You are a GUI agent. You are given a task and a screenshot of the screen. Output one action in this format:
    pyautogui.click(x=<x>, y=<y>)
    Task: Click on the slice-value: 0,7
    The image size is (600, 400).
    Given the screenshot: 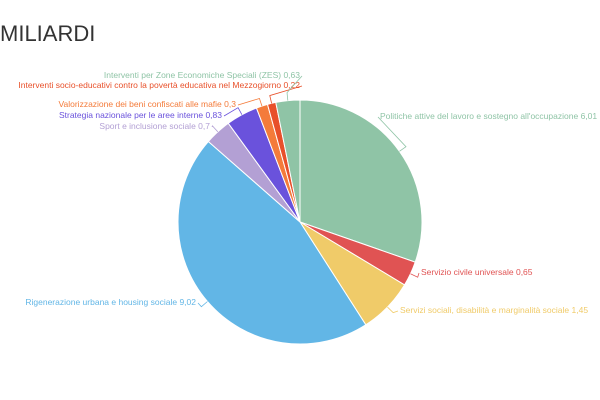 What is the action you would take?
    pyautogui.click(x=204, y=126)
    